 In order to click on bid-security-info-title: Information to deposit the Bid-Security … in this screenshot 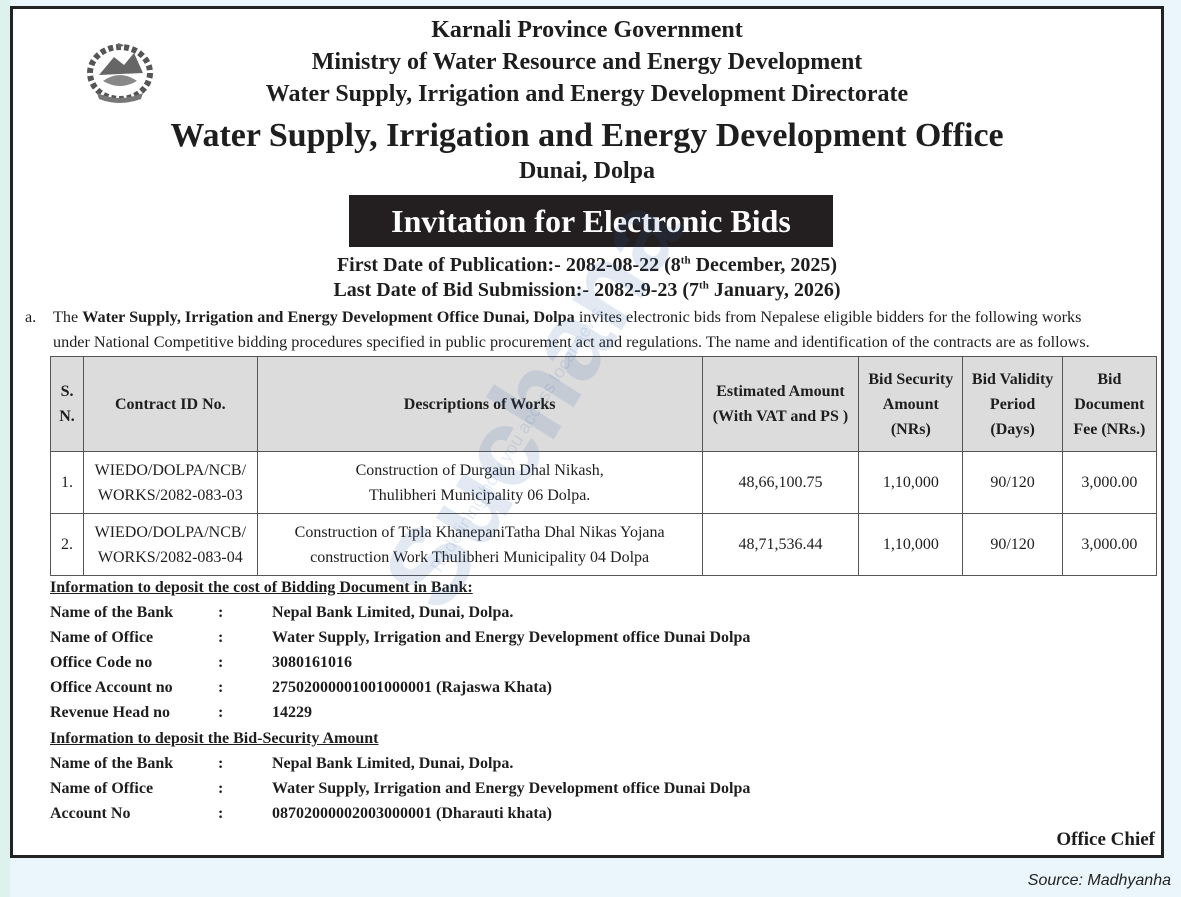, I will do `click(214, 738)`.